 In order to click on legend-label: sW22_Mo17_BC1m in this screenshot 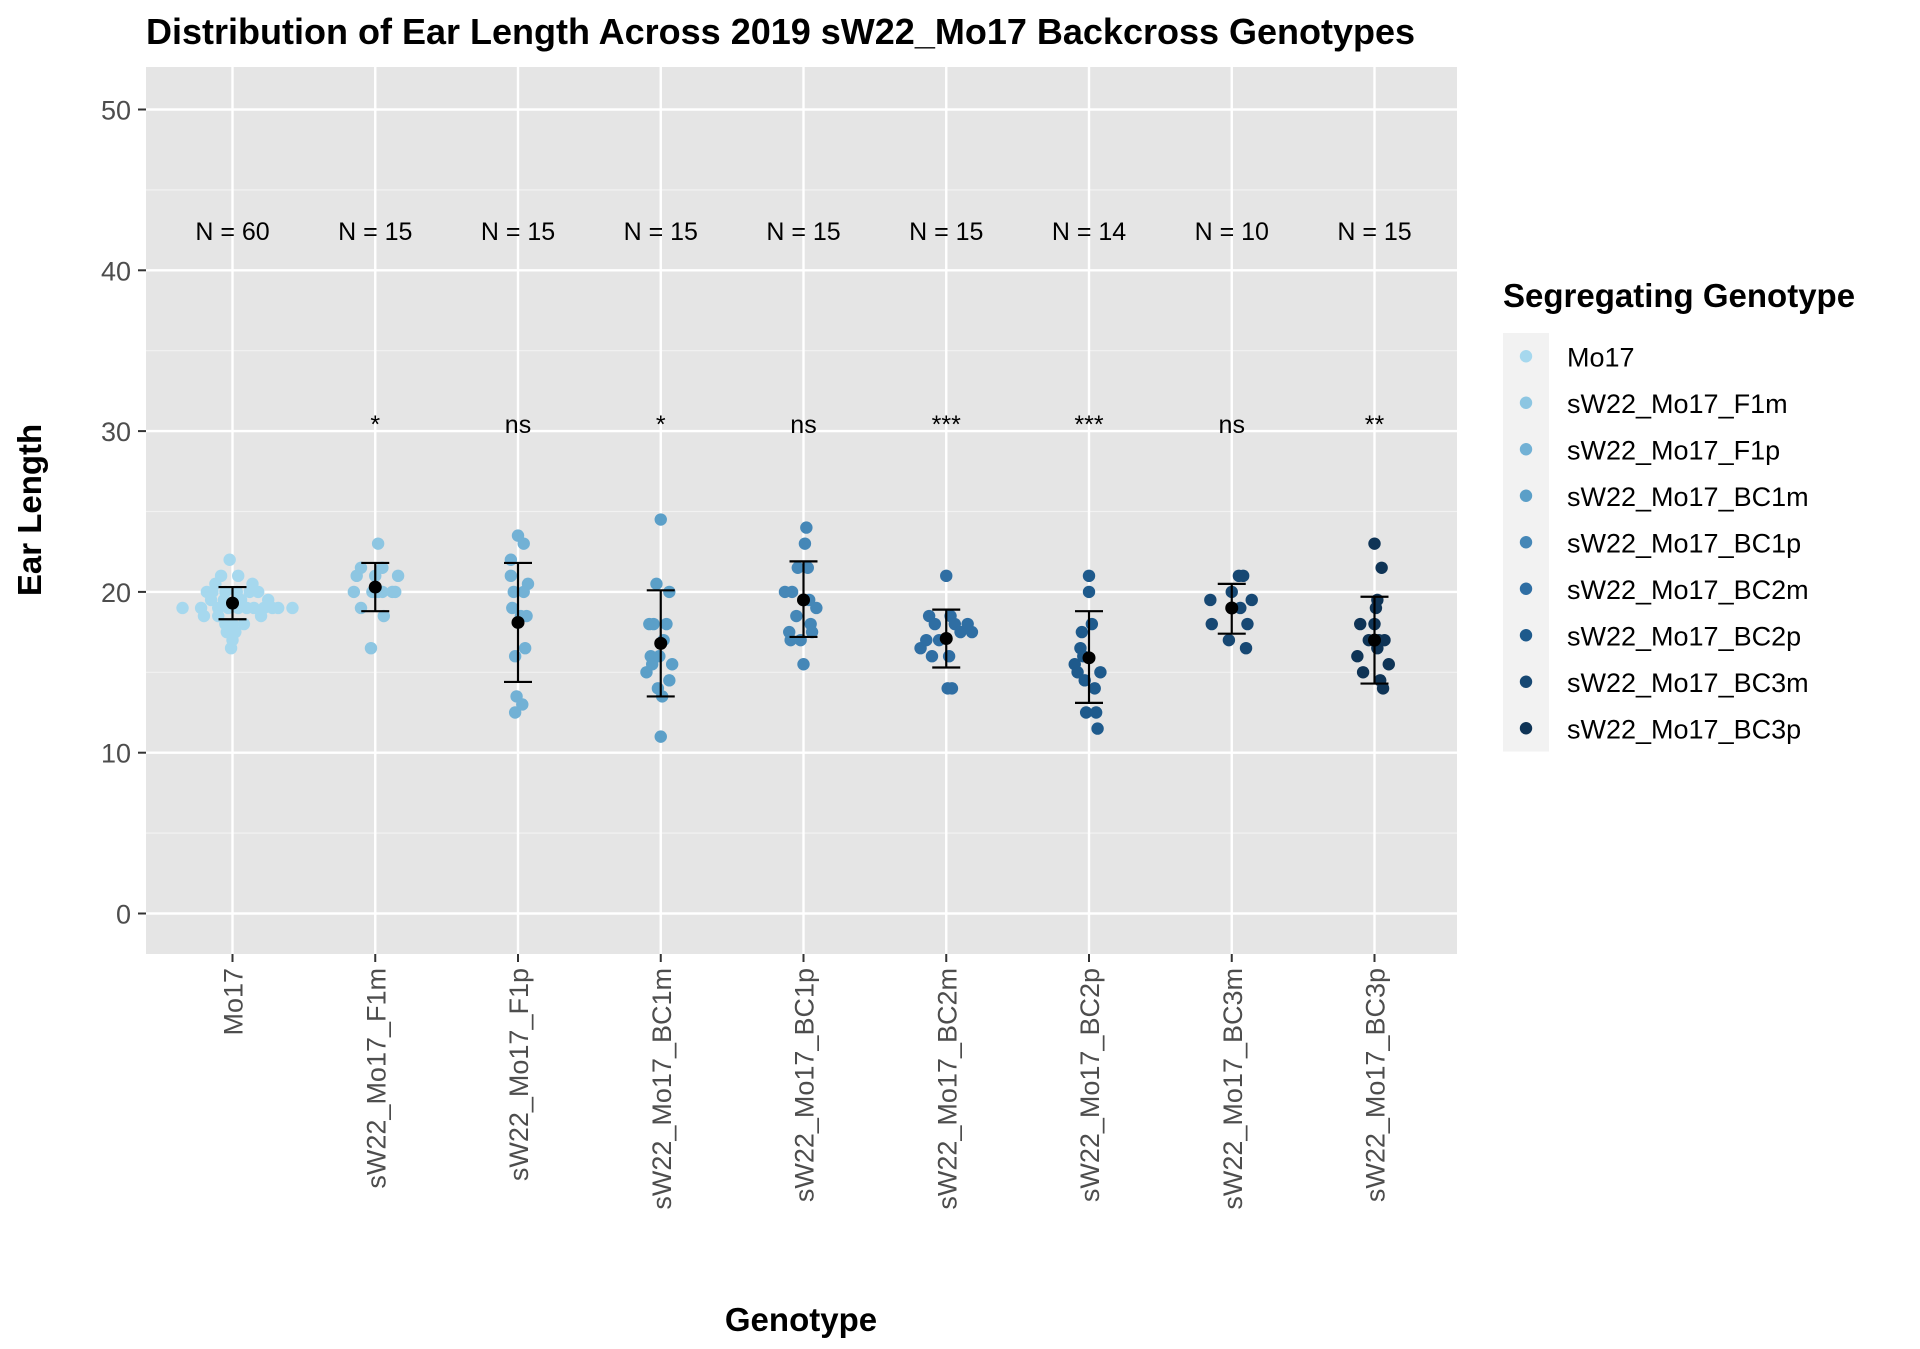, I will do `click(1688, 497)`.